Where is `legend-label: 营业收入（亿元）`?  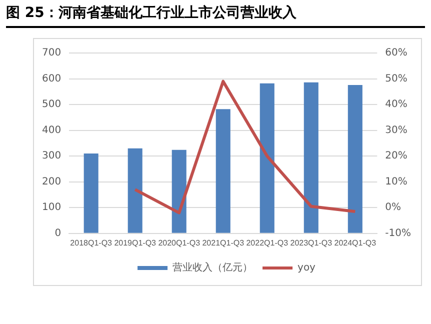 legend-label: 营业收入（亿元） is located at coordinates (212, 268).